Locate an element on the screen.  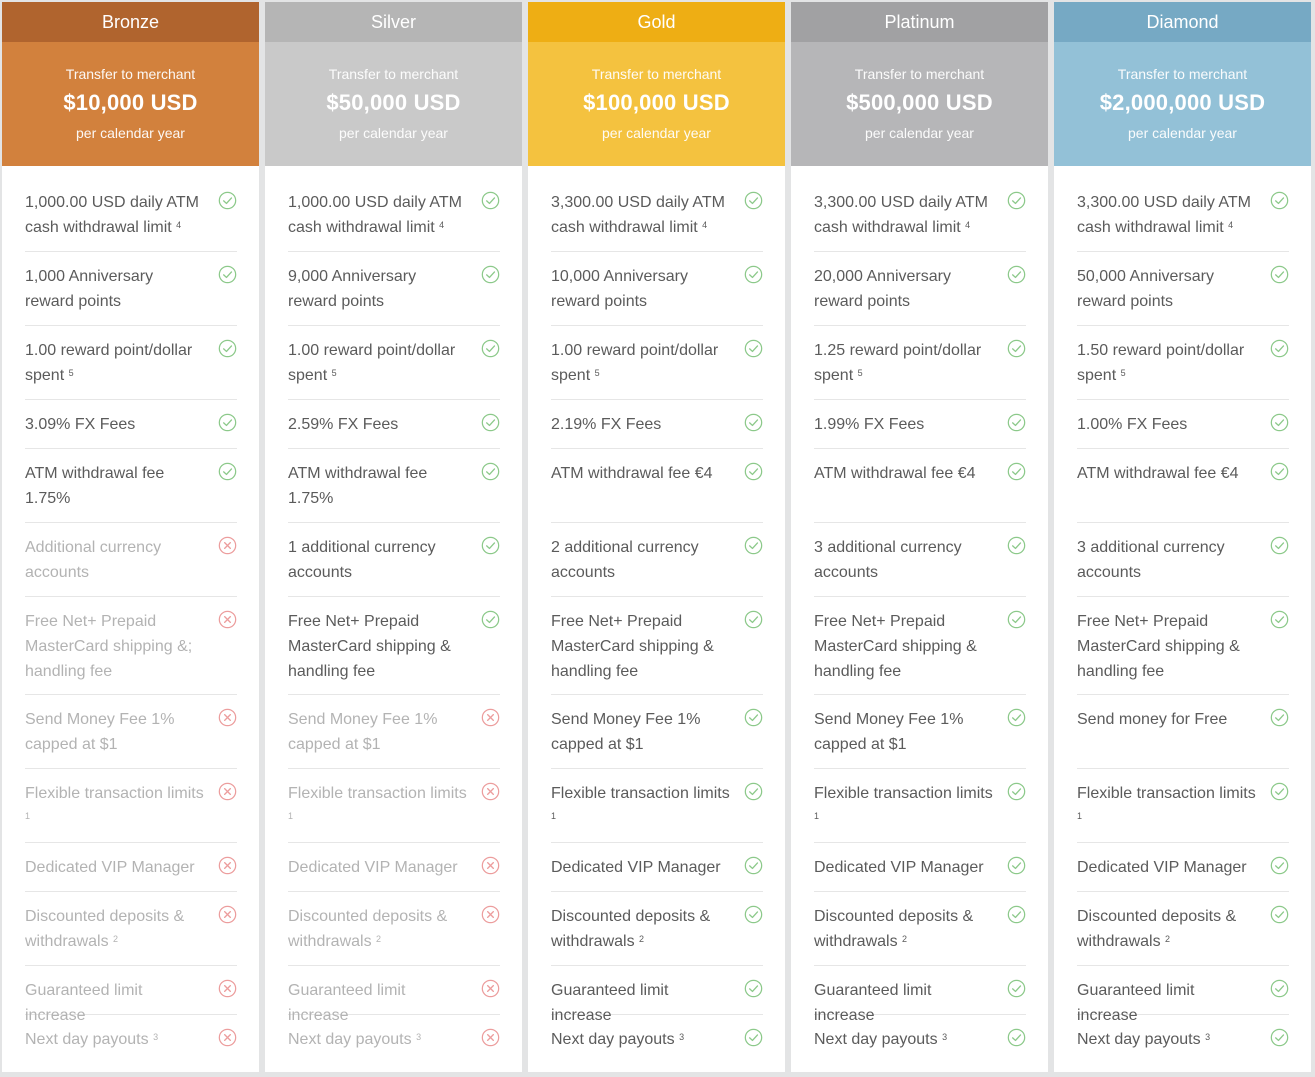
feature-label: Dedicated VIP Manager is located at coordinates (373, 867).